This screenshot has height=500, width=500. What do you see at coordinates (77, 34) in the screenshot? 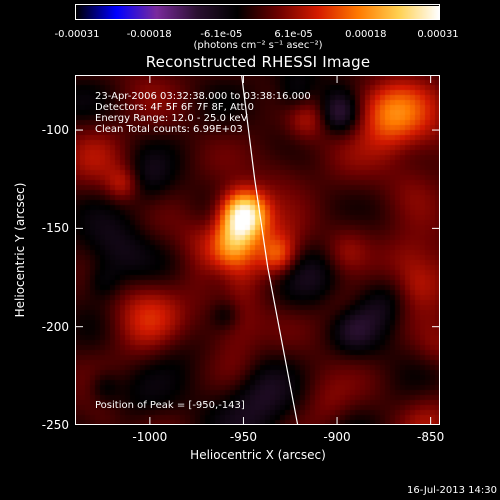
I see `colorbar-tick-label: -0.00031` at bounding box center [77, 34].